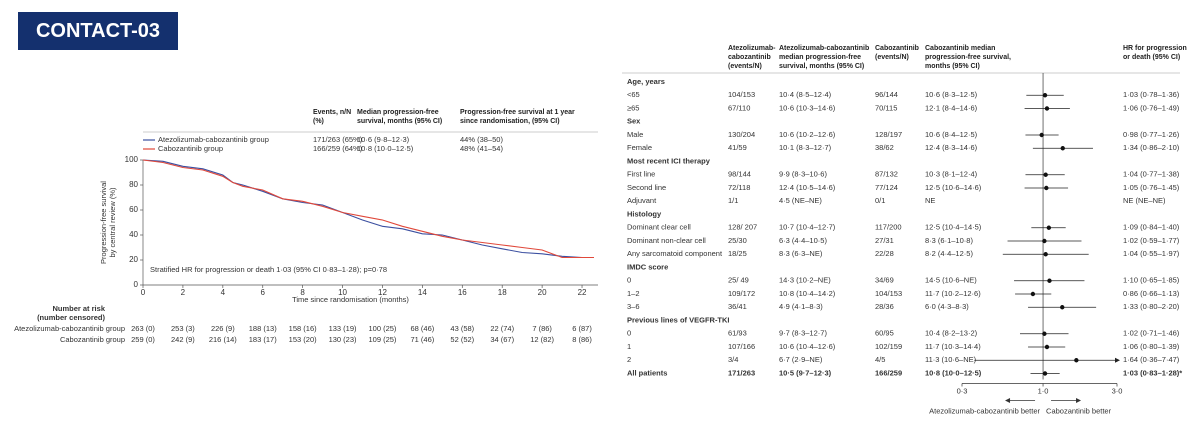 This screenshot has width=1200, height=433. What do you see at coordinates (423, 328) in the screenshot?
I see `risk-cell: 68 (46)` at bounding box center [423, 328].